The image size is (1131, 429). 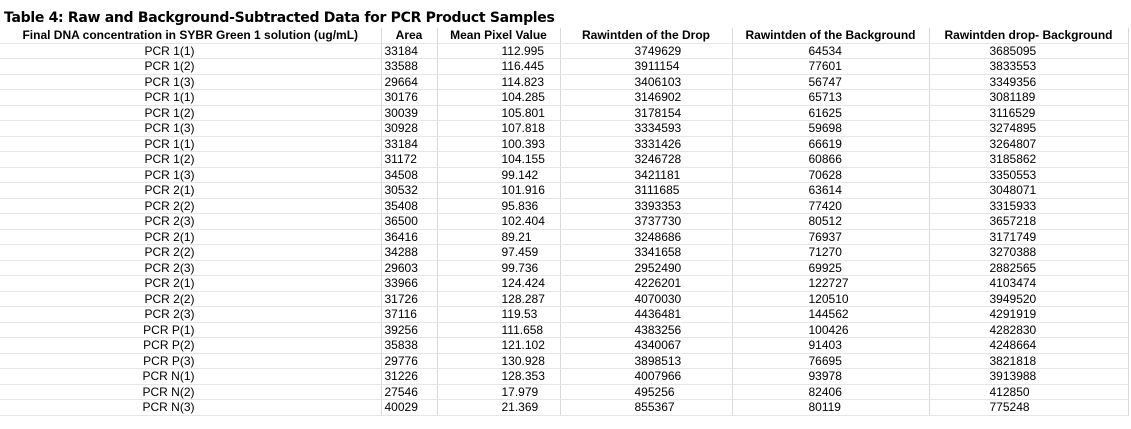 What do you see at coordinates (499, 97) in the screenshot?
I see `mean-pixel-cell: 104.285` at bounding box center [499, 97].